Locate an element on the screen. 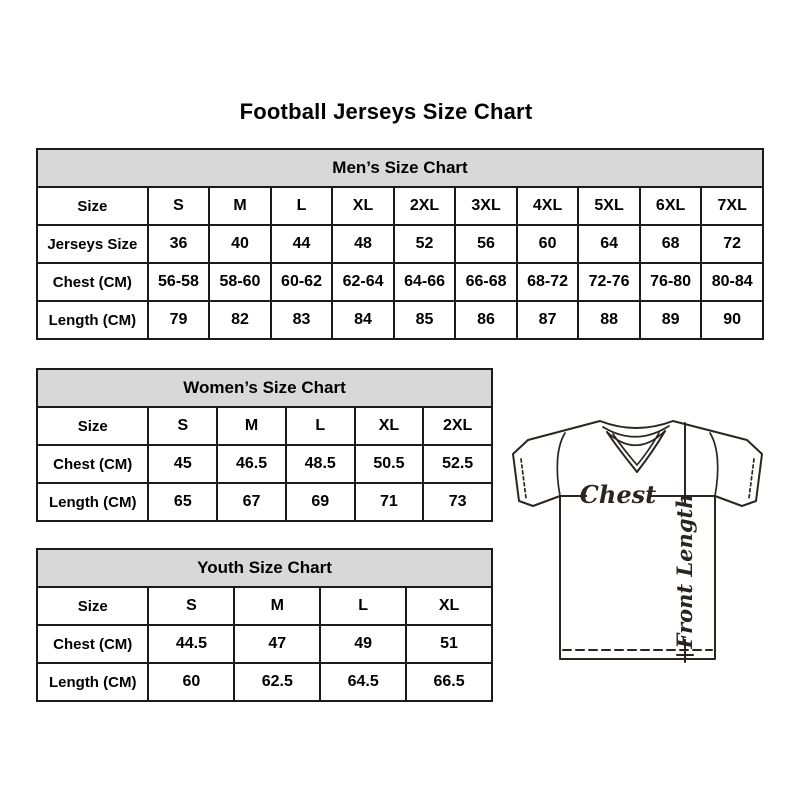 The height and width of the screenshot is (800, 800). size-value-cell: 65 is located at coordinates (183, 502).